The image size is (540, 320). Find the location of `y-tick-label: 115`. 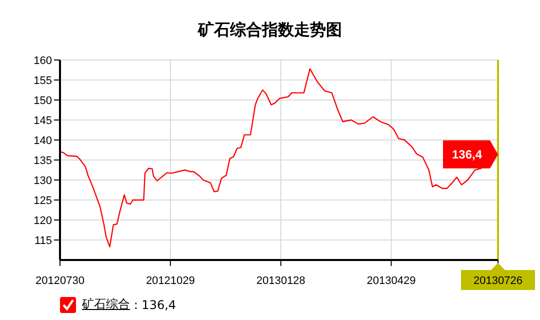

y-tick-label: 115 is located at coordinates (43, 240).